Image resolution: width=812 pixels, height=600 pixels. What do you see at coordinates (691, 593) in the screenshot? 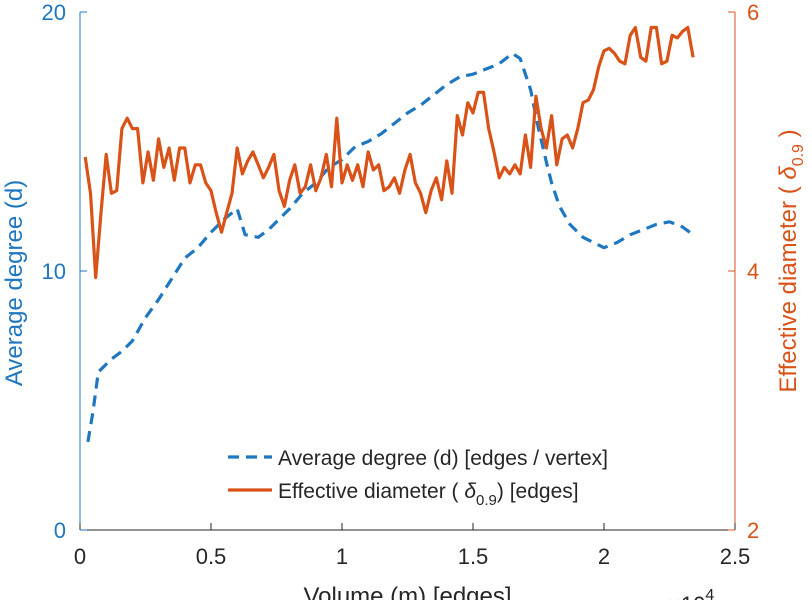
I see `x-axis-exponent: ×104` at bounding box center [691, 593].